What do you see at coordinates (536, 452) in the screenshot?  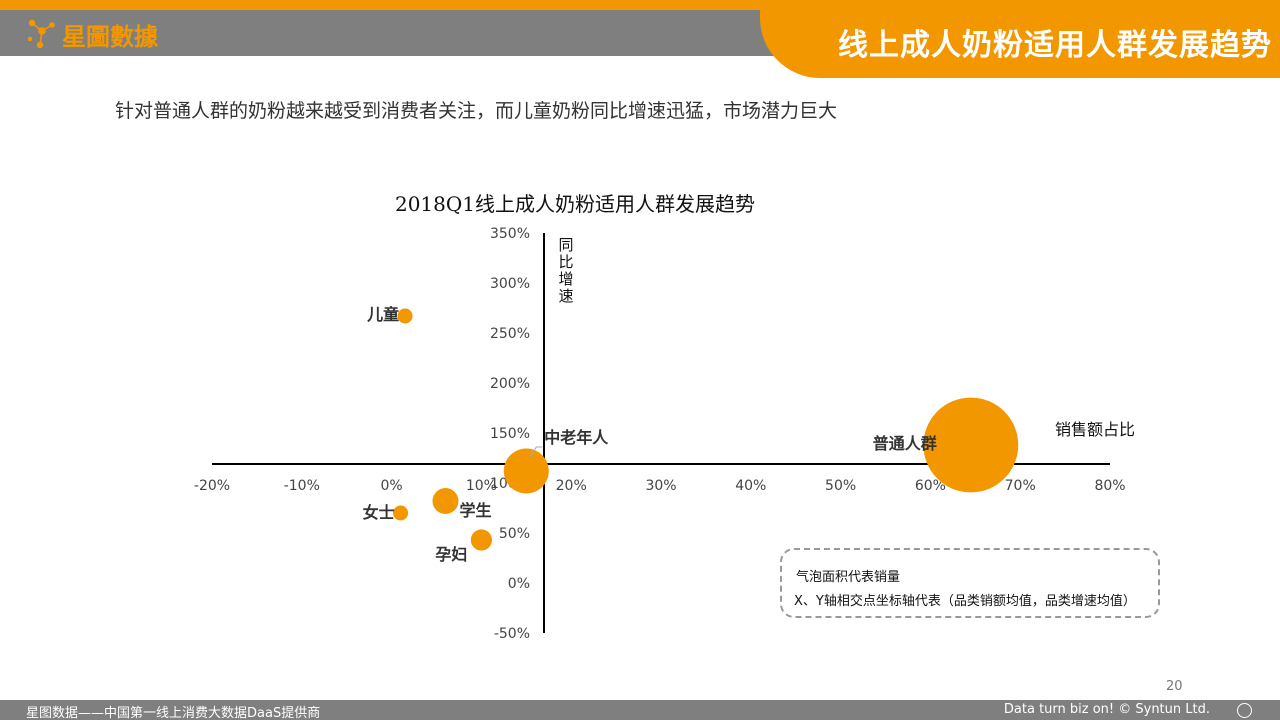 I see `leader-line` at bounding box center [536, 452].